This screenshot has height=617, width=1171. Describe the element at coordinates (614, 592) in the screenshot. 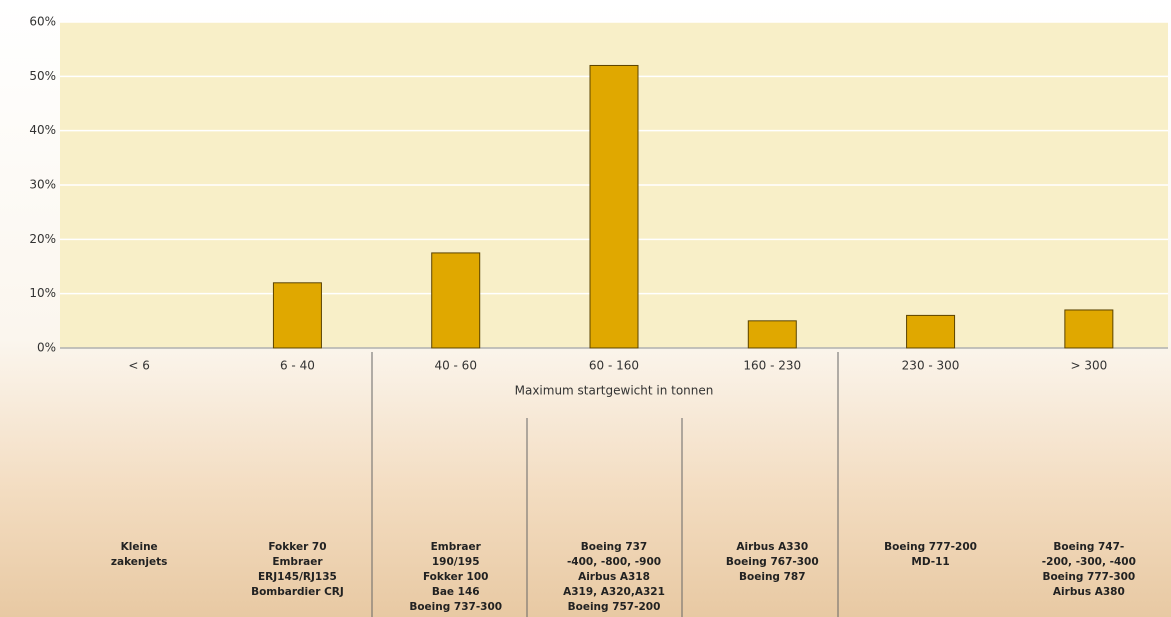

I see `aircraft-label: A319, A320,A321` at that location.